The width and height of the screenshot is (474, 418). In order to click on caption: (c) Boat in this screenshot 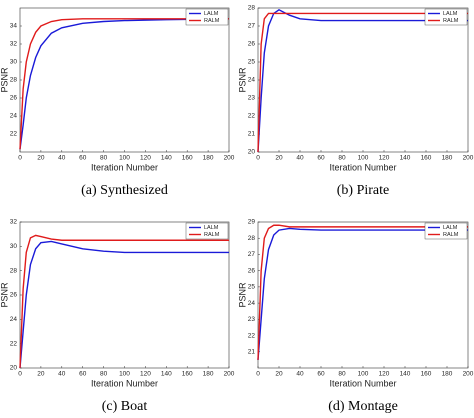, I will do `click(125, 406)`.